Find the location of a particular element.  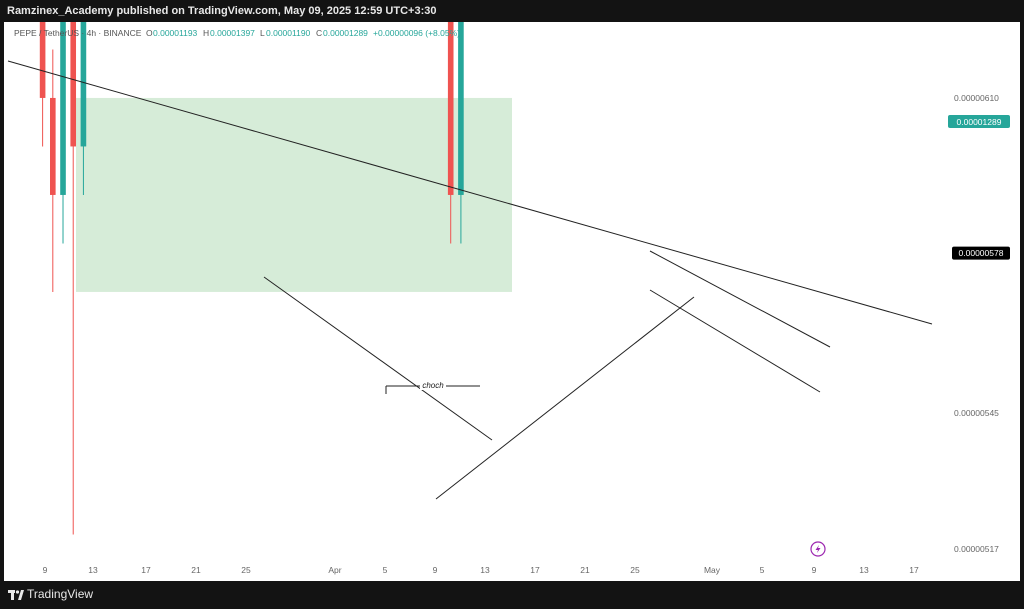

low-value: 0.00001190 is located at coordinates (288, 33).